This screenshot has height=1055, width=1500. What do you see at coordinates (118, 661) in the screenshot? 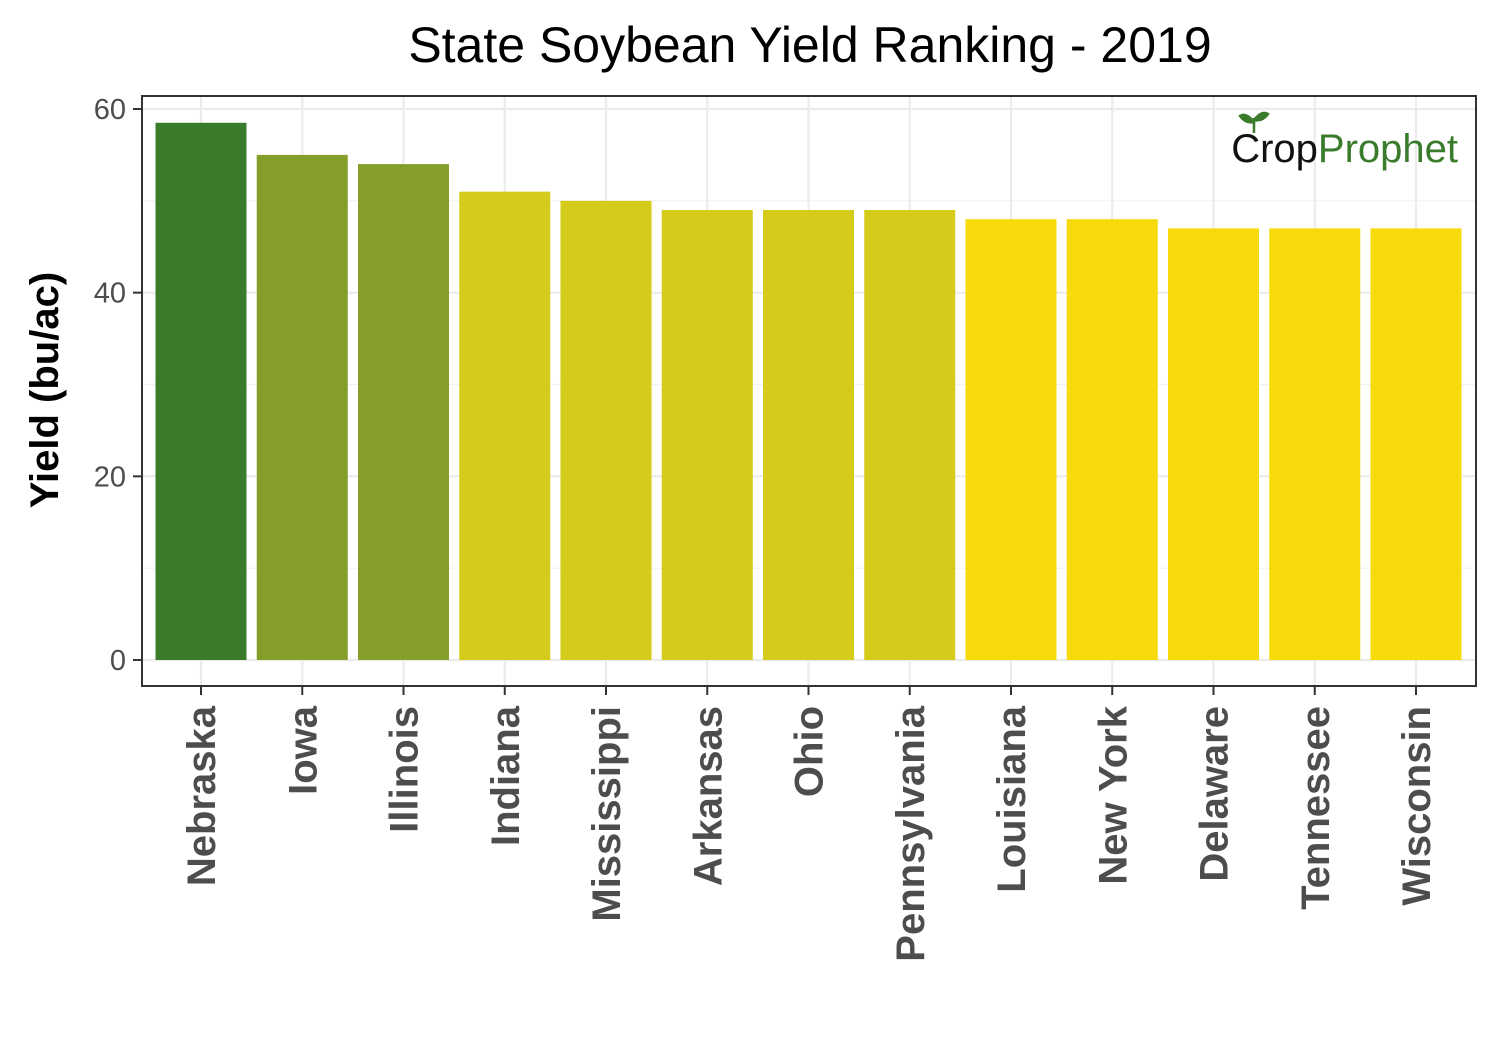
I see `y-tick-label: 0` at bounding box center [118, 661].